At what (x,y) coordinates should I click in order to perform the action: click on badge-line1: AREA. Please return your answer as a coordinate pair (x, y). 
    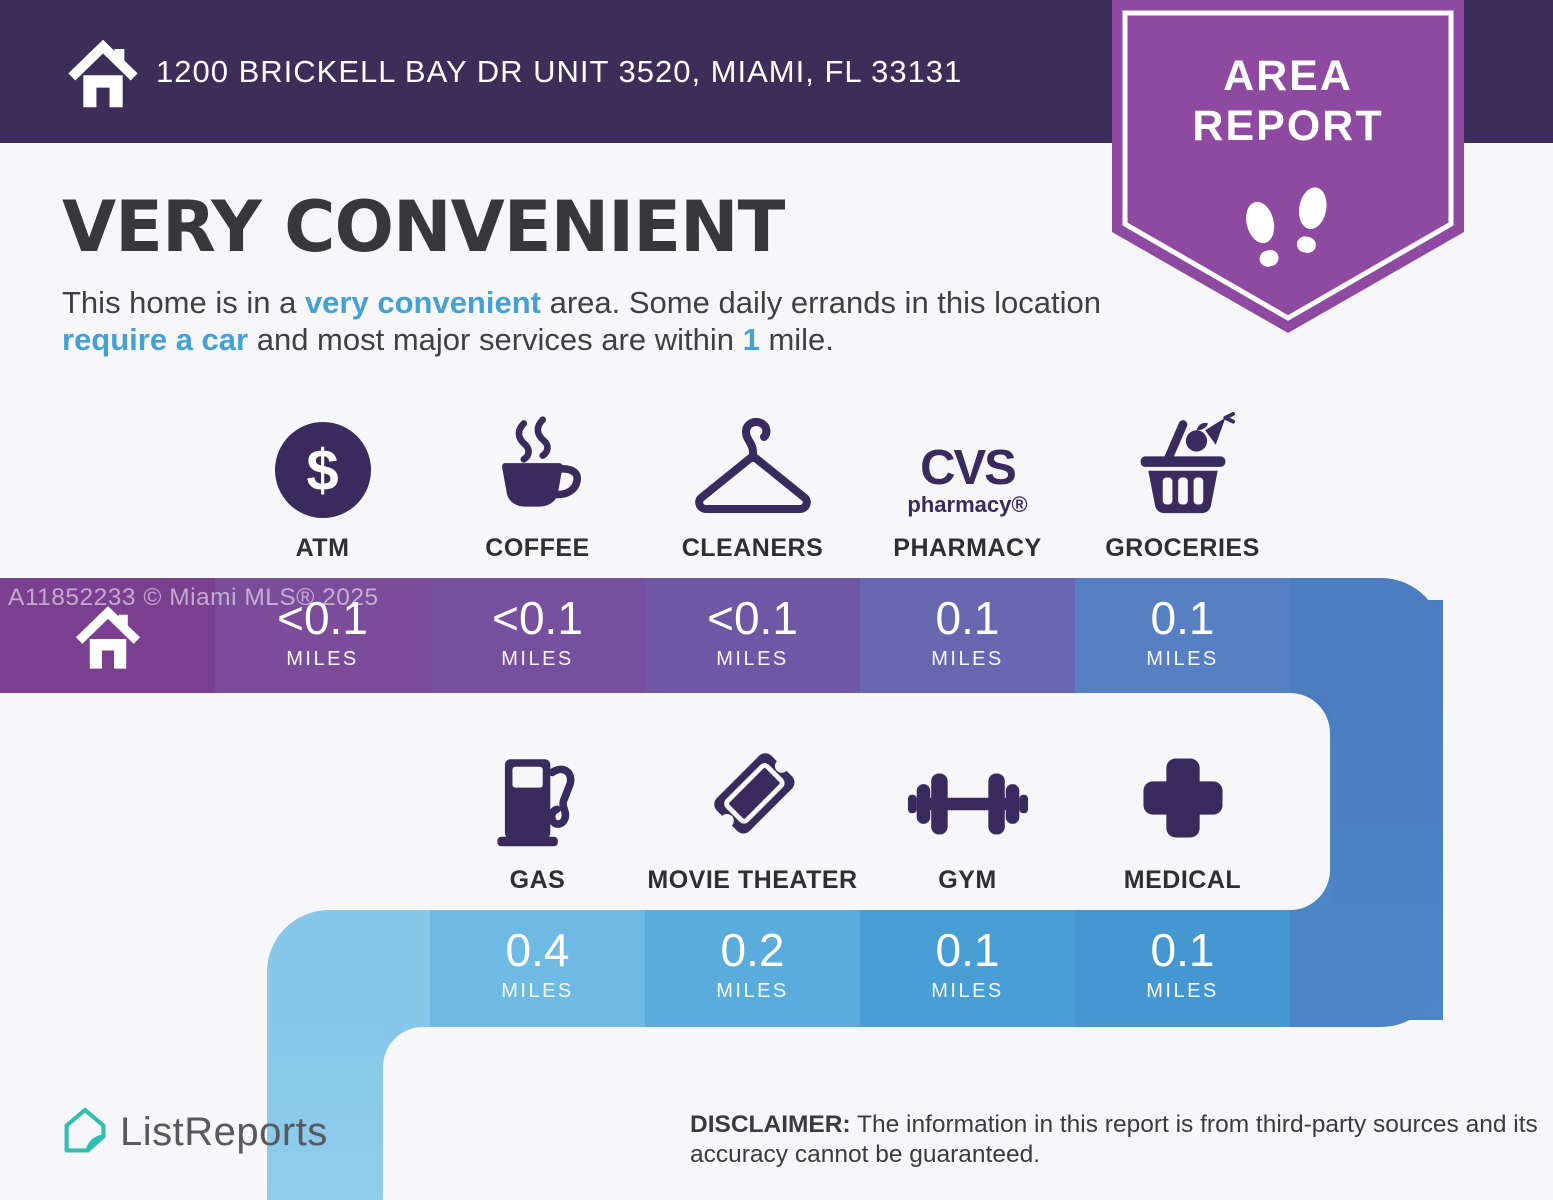
    Looking at the image, I should click on (1288, 76).